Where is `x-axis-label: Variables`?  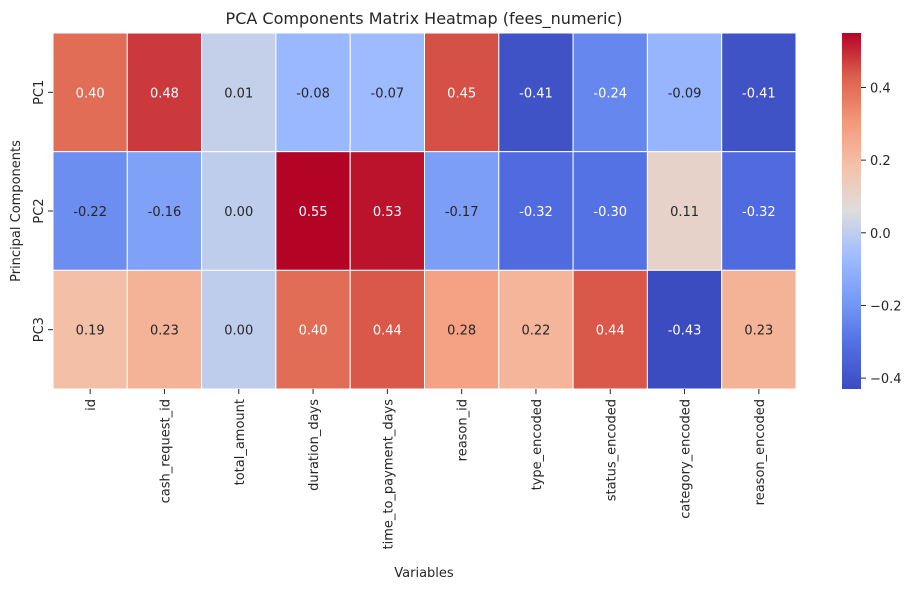 x-axis-label: Variables is located at coordinates (424, 573).